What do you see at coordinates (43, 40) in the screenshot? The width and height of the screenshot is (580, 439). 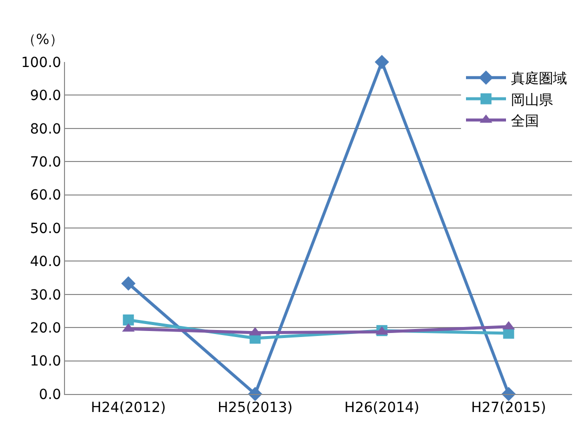 I see `y-axis-title: （%）` at bounding box center [43, 40].